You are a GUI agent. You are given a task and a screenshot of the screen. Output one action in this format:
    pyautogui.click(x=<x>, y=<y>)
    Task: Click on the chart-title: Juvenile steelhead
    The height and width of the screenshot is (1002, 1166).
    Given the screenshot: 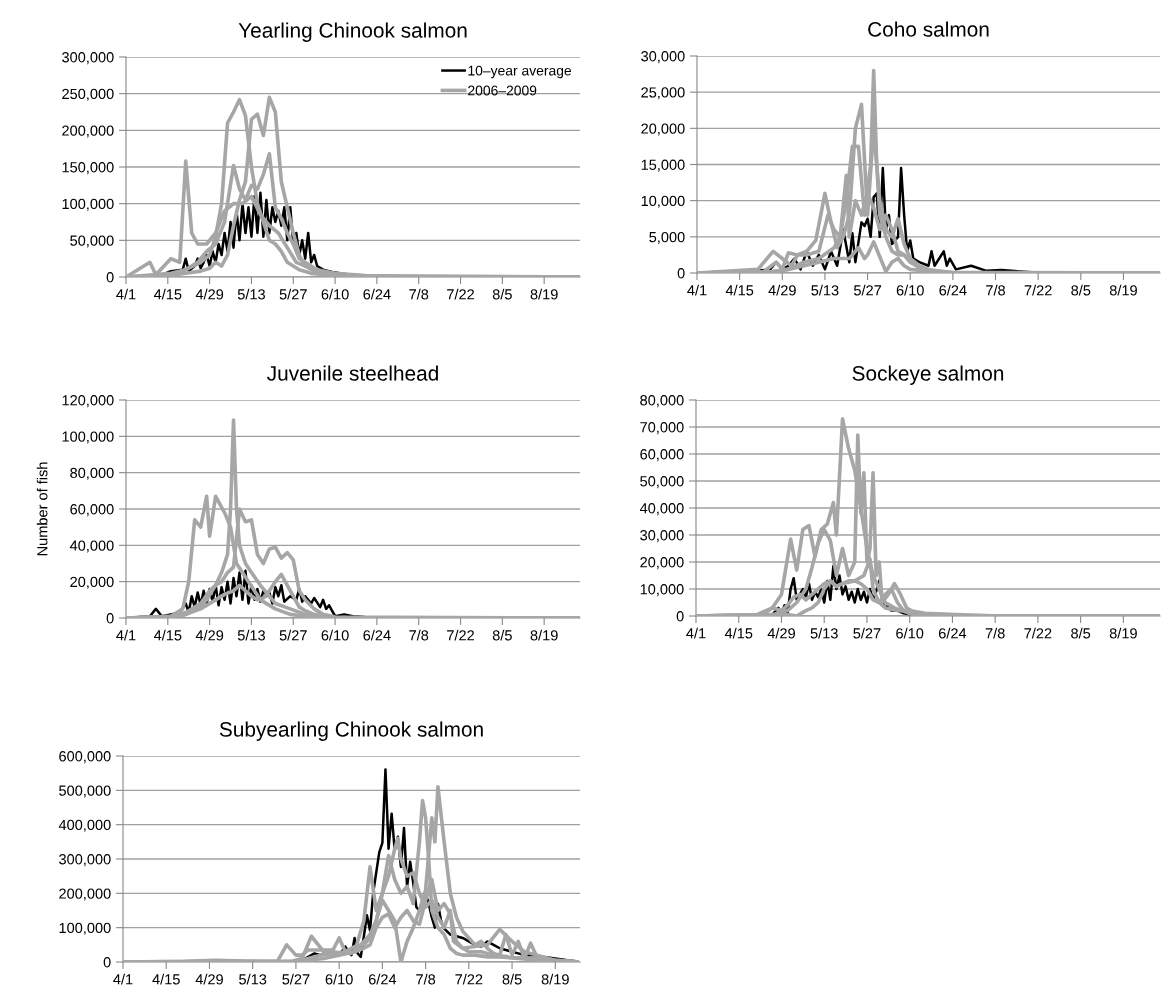 What is the action you would take?
    pyautogui.click(x=352, y=373)
    